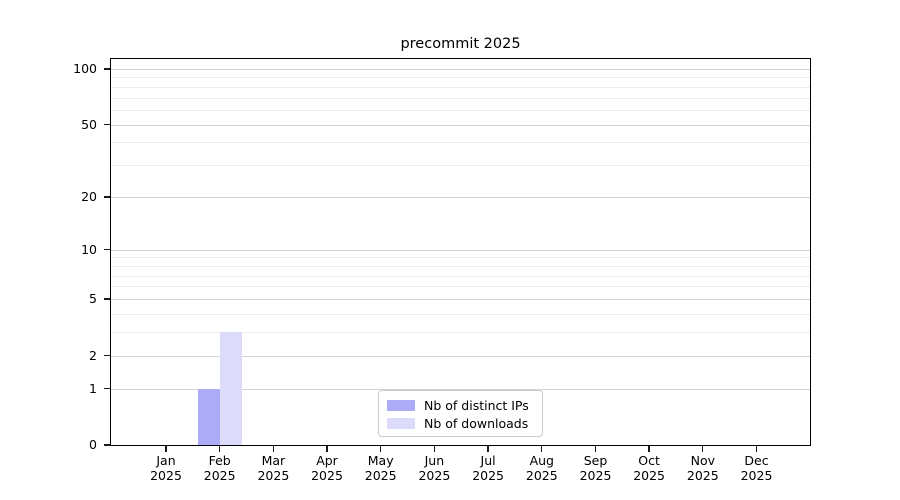 The image size is (900, 500). I want to click on legend-label-downloads: Nb of downloads, so click(476, 423).